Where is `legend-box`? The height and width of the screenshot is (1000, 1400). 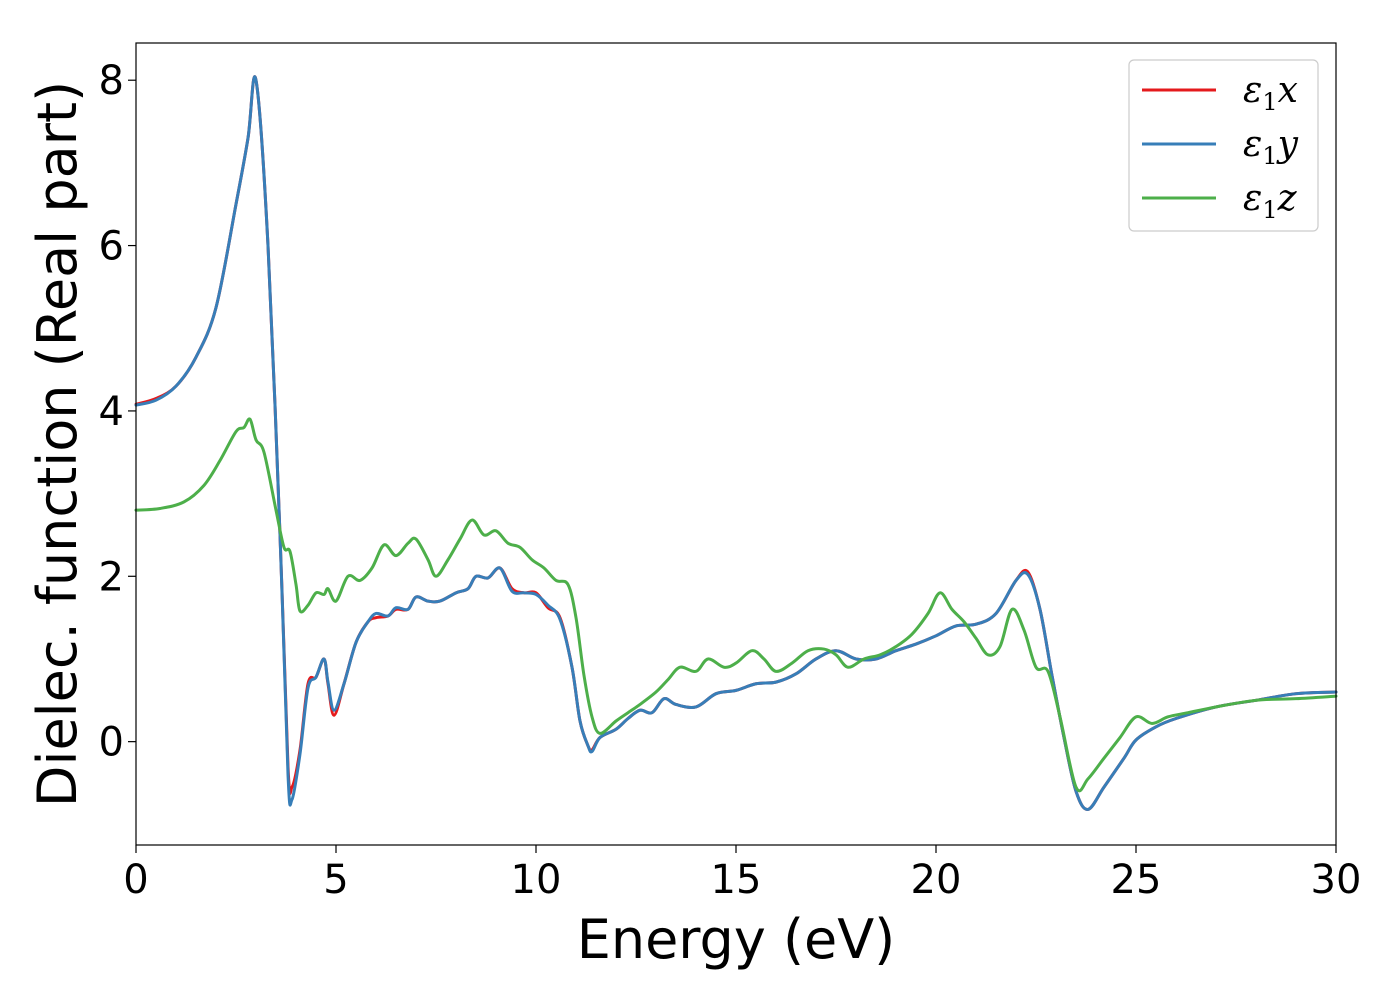
legend-box is located at coordinates (1223, 145).